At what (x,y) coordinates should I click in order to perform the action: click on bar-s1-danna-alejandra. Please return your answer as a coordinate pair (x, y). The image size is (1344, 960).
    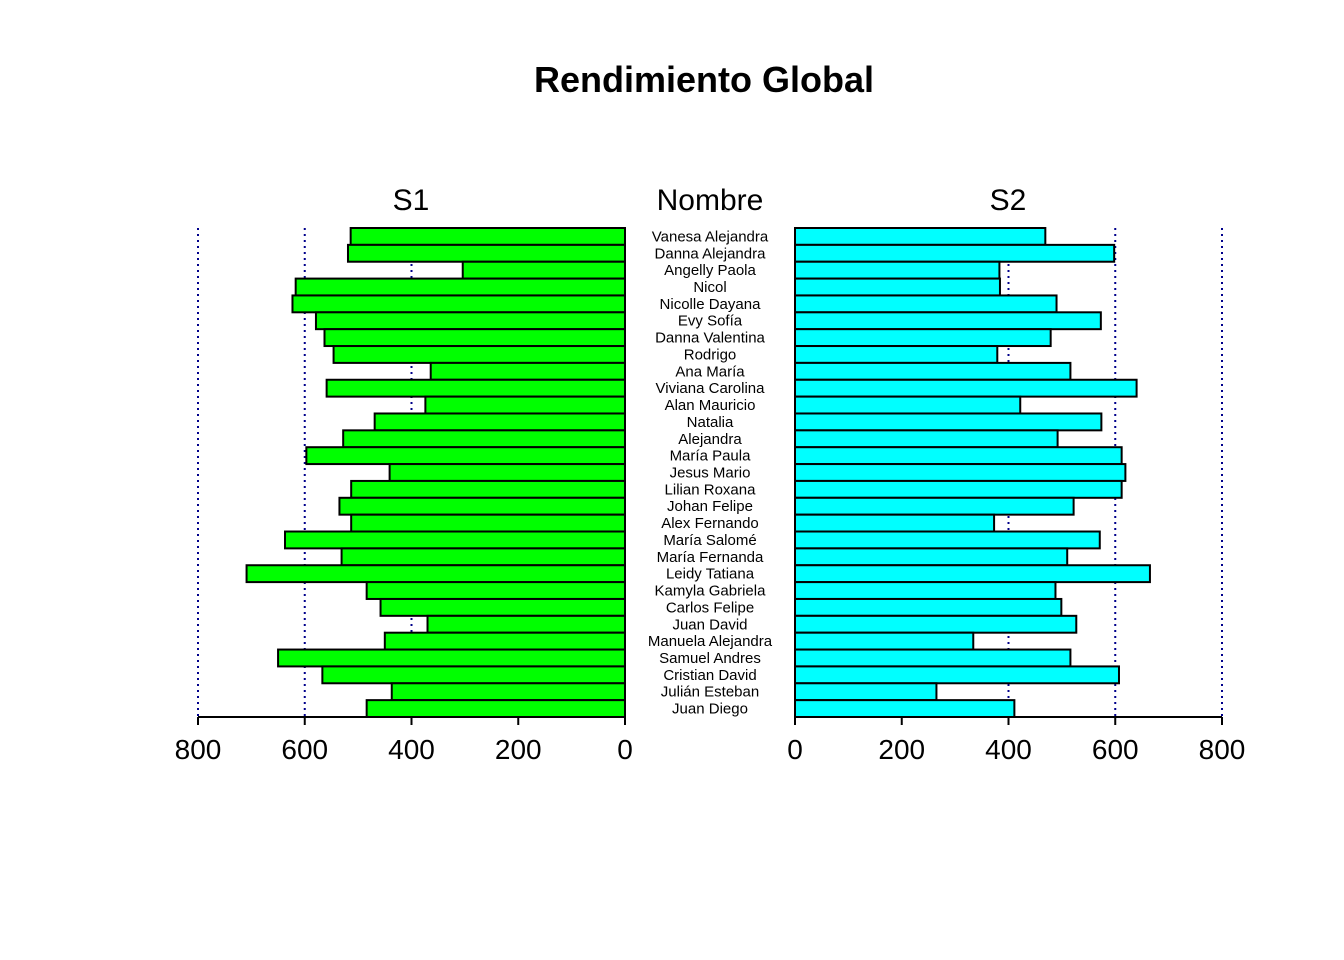
    Looking at the image, I should click on (486, 253).